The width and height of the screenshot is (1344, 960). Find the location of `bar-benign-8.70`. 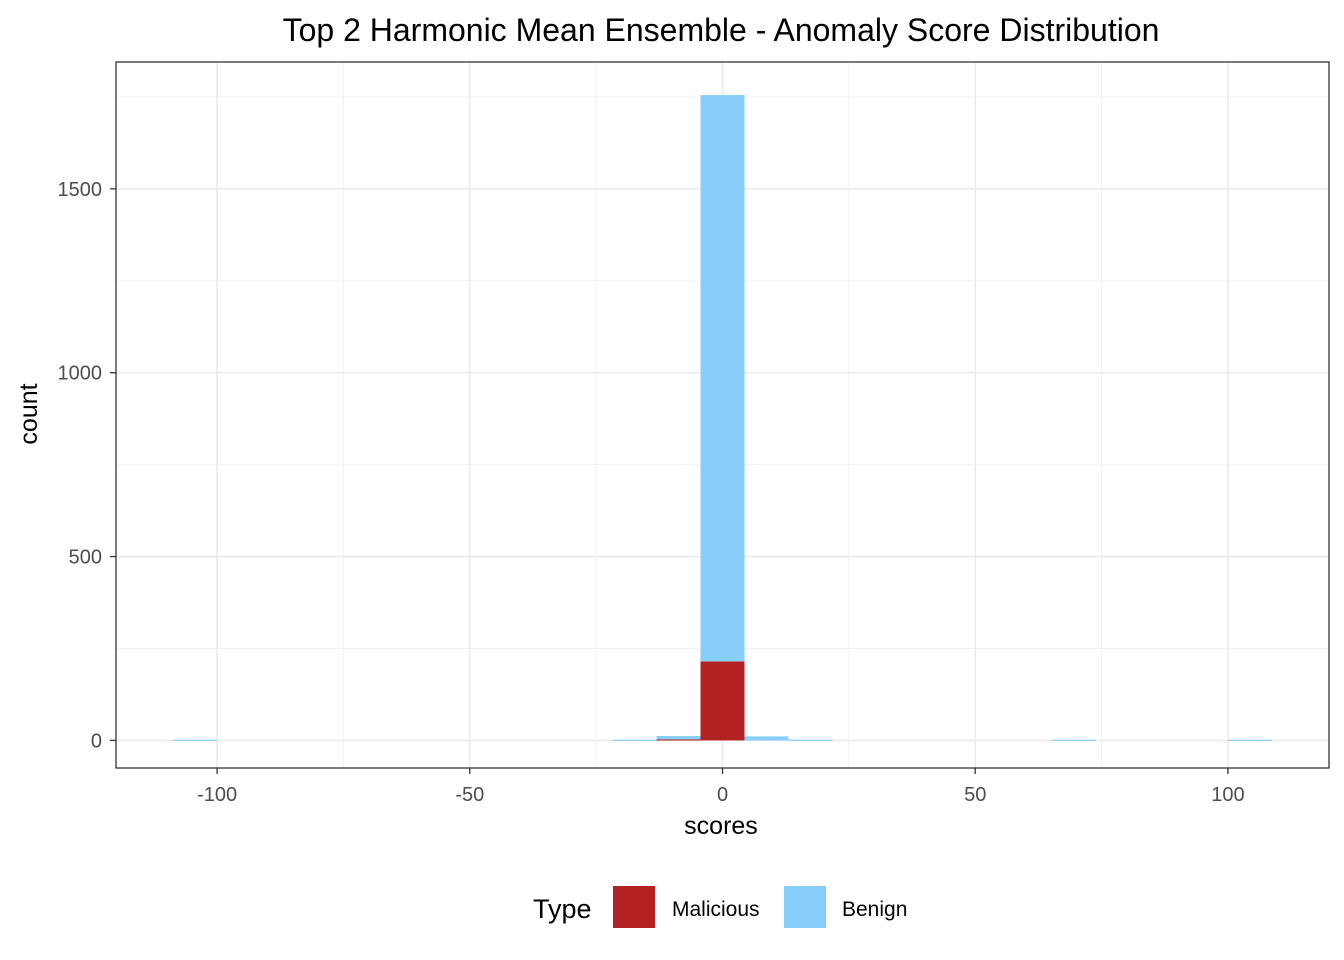

bar-benign-8.70 is located at coordinates (766, 738).